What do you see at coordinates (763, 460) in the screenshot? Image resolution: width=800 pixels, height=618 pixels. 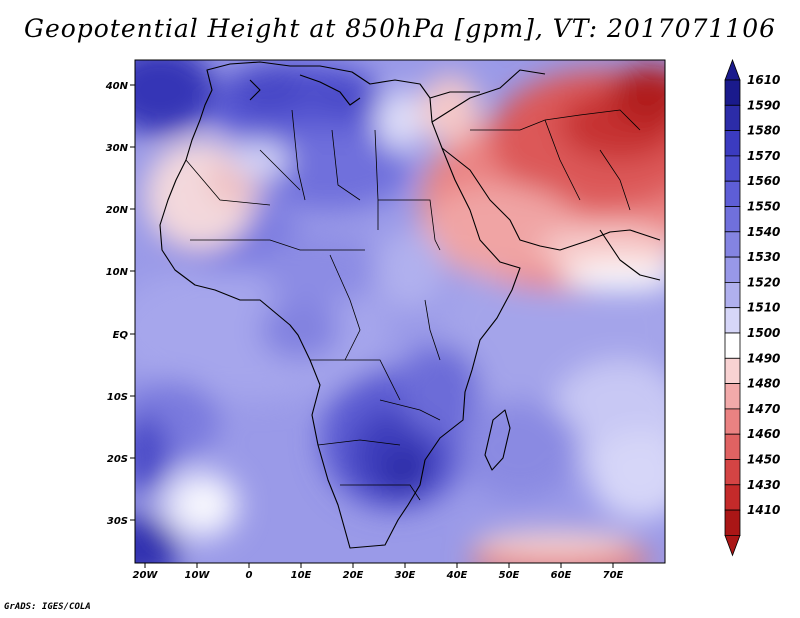 I see `colorbar-level-label: 1450` at bounding box center [763, 460].